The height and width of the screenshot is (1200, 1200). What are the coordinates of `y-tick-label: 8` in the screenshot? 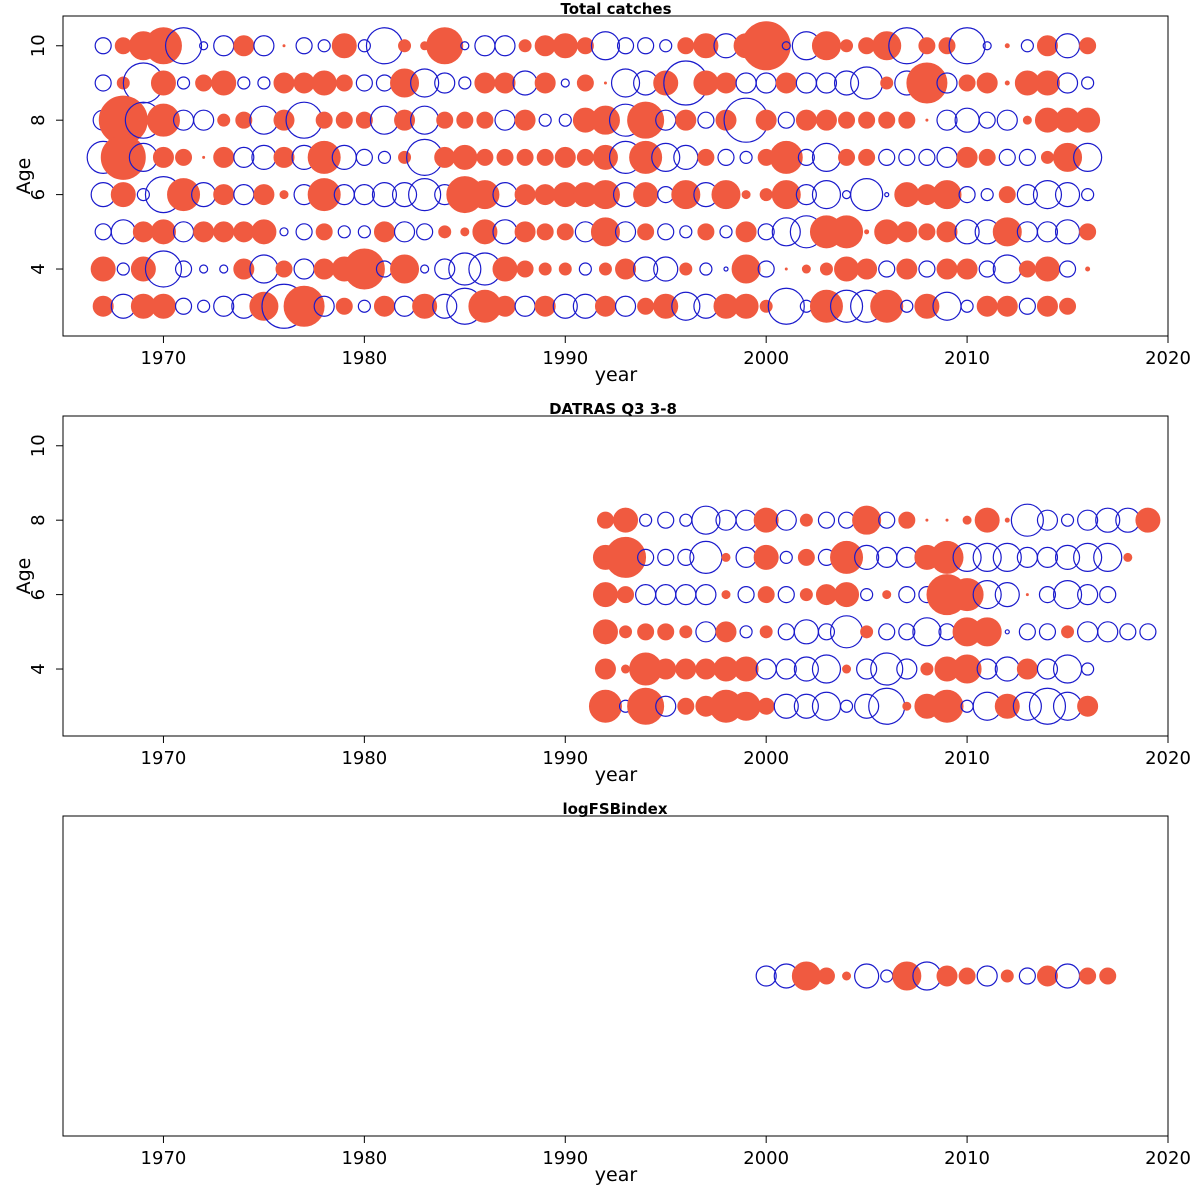 It's located at (38, 519).